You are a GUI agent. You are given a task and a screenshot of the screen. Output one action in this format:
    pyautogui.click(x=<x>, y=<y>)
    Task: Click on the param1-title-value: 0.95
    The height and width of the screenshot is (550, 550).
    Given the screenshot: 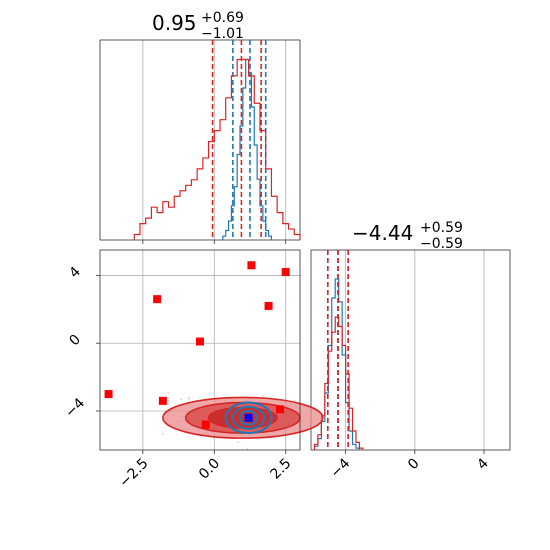 What is the action you would take?
    pyautogui.click(x=174, y=23)
    